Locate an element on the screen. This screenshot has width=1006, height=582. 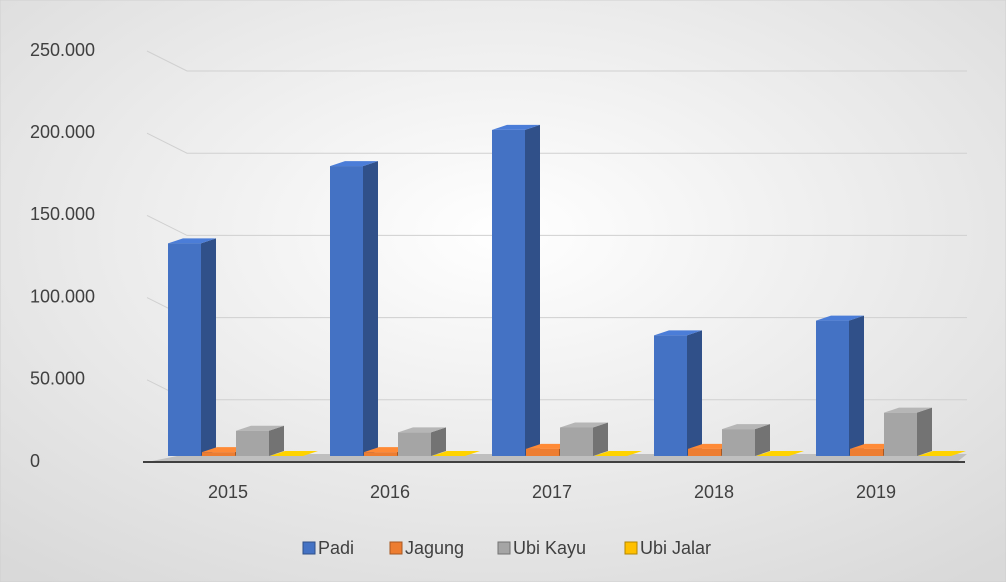
x-tick-label: 2018 is located at coordinates (714, 492).